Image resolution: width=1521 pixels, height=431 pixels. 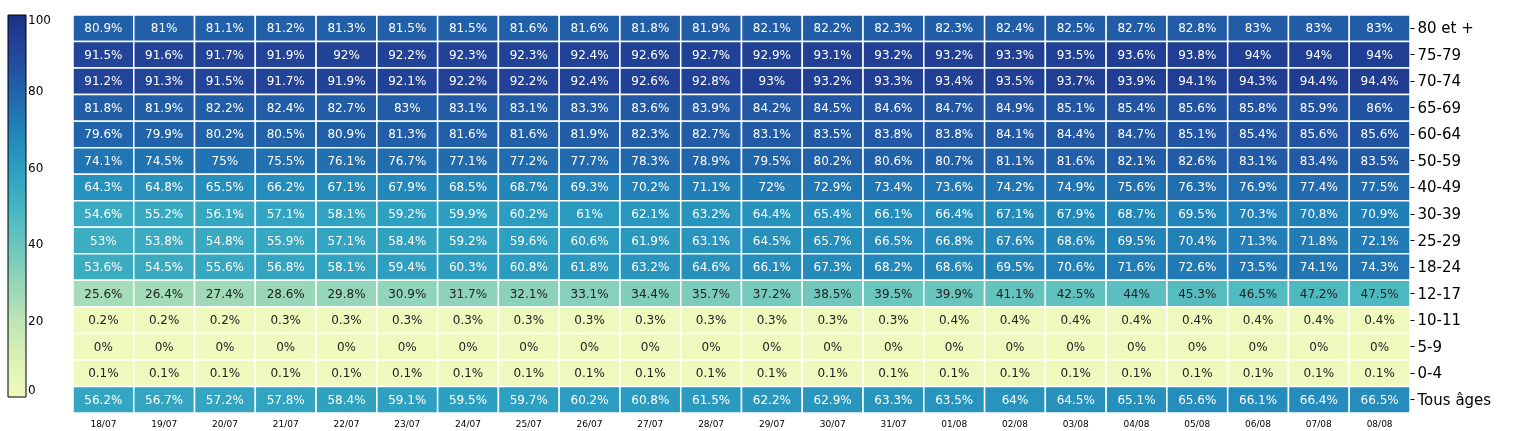 I want to click on y-tick-label: 30-39, so click(x=1439, y=214).